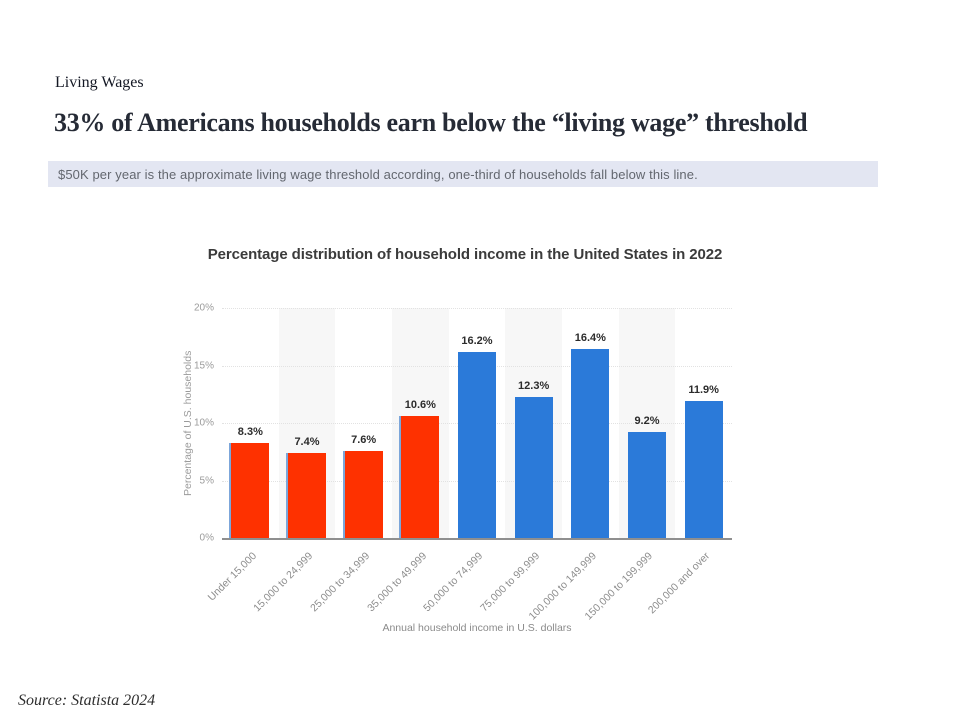  Describe the element at coordinates (534, 385) in the screenshot. I see `bar-value-label: 12.3%` at that location.